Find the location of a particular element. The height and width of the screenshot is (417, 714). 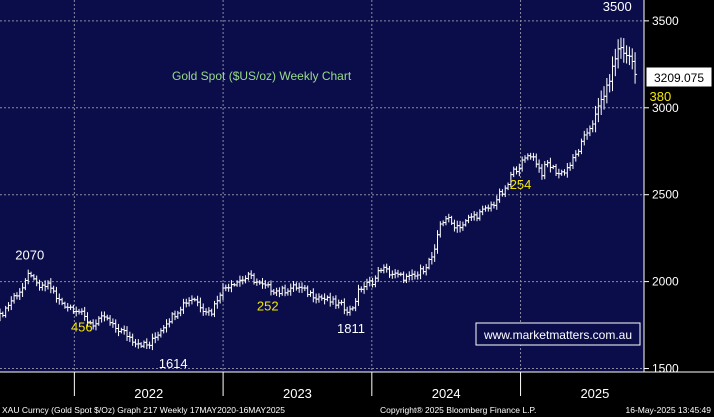

x-axis-background is located at coordinates (357, 394).